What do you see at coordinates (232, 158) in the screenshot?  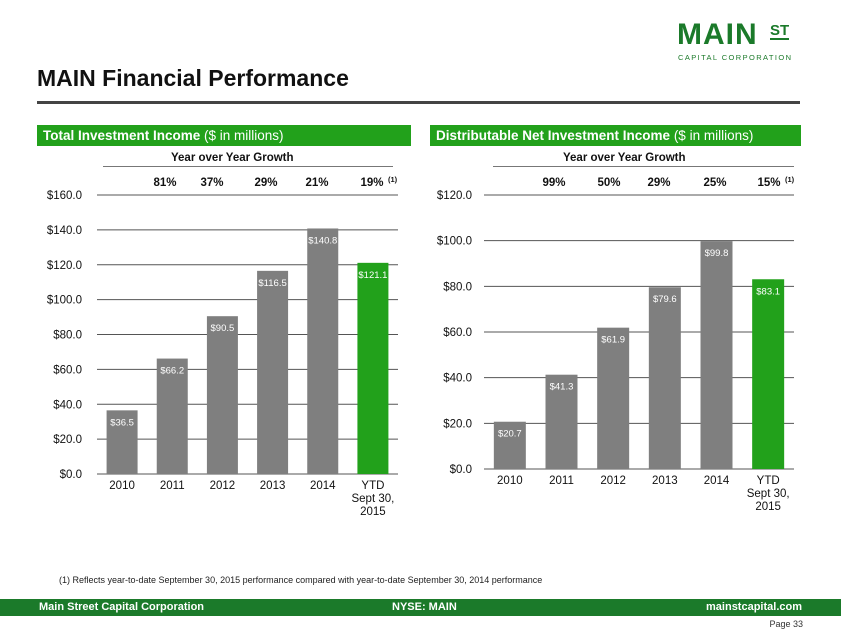 I see `growth-title-left: Year over Year Growth` at bounding box center [232, 158].